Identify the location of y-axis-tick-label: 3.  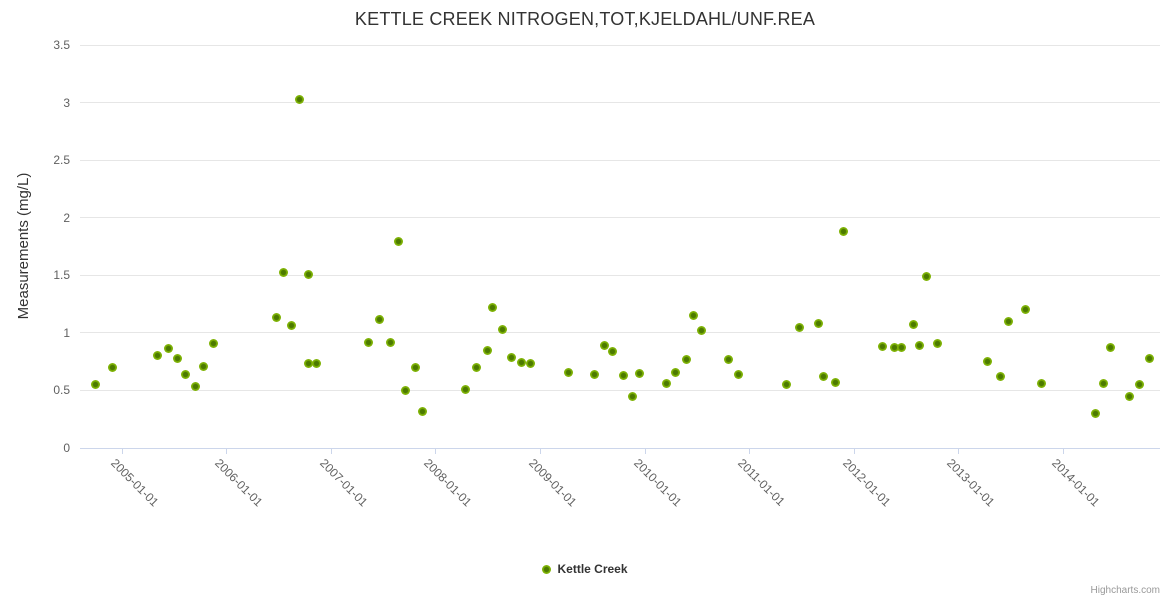
(66, 102).